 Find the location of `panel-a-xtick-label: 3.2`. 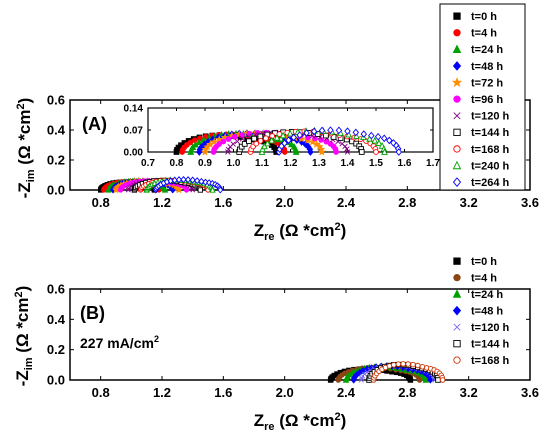

panel-a-xtick-label: 3.2 is located at coordinates (469, 202).